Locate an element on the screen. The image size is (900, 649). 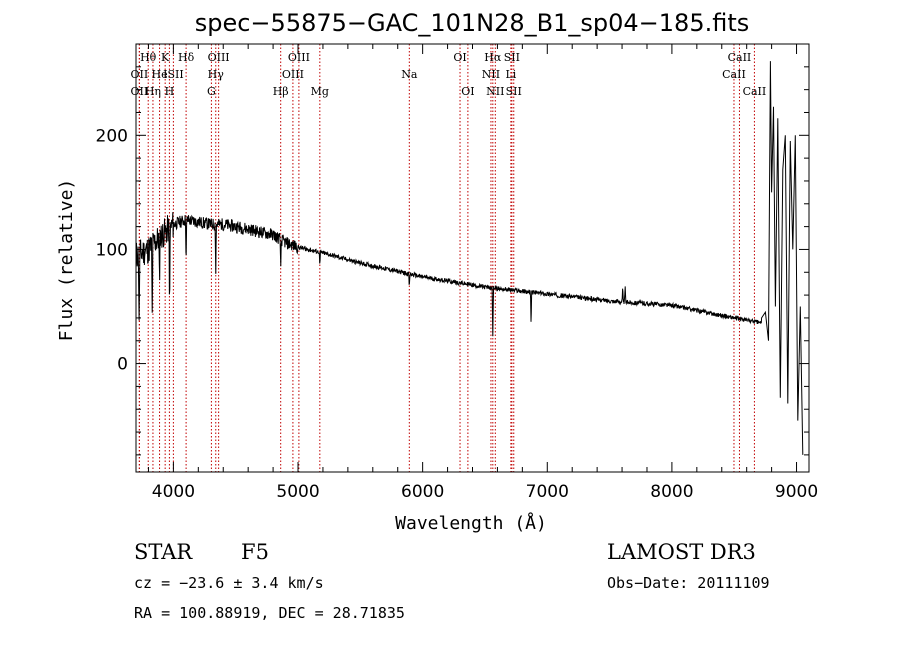
observation-date: Obs−Date: 20111109 is located at coordinates (688, 583).